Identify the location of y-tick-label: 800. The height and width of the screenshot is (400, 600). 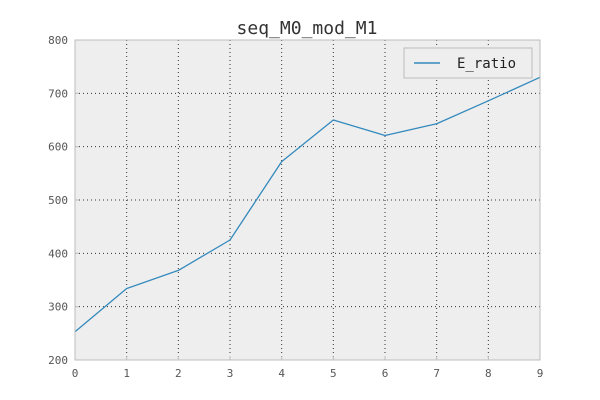
(58, 40).